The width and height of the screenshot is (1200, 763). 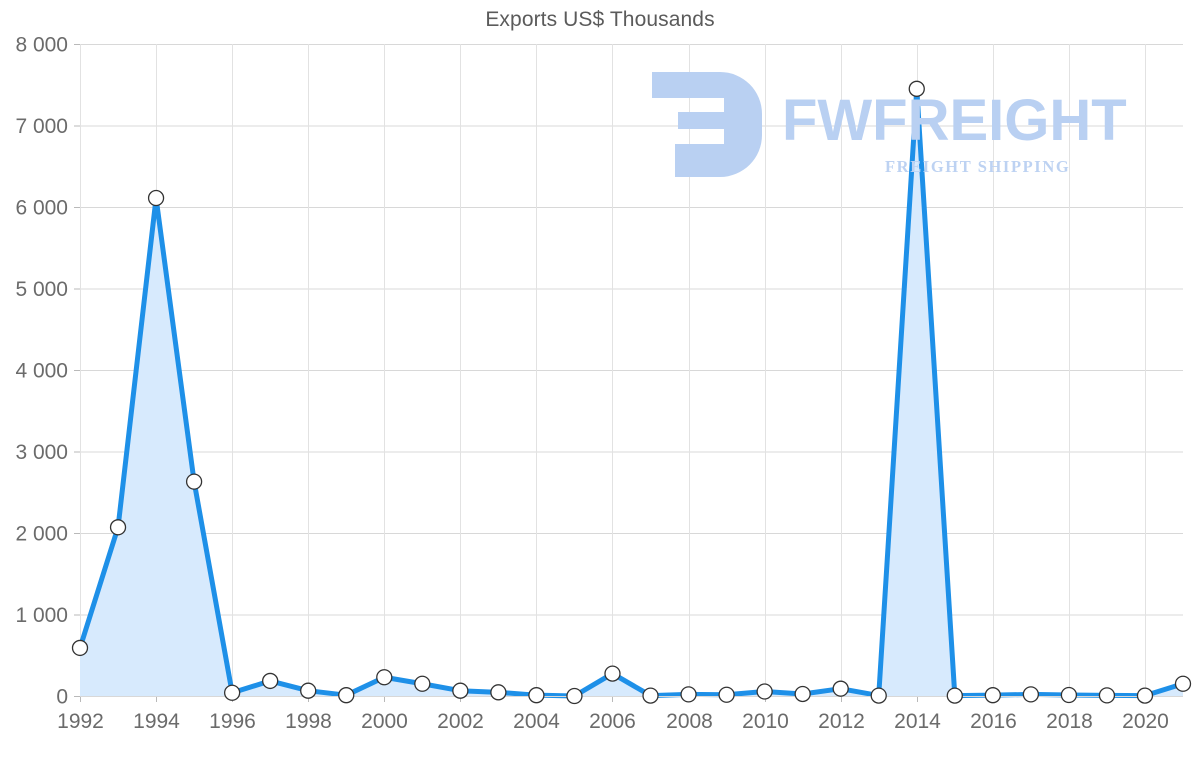 I want to click on y-axis-tick-label: 0, so click(x=62, y=697).